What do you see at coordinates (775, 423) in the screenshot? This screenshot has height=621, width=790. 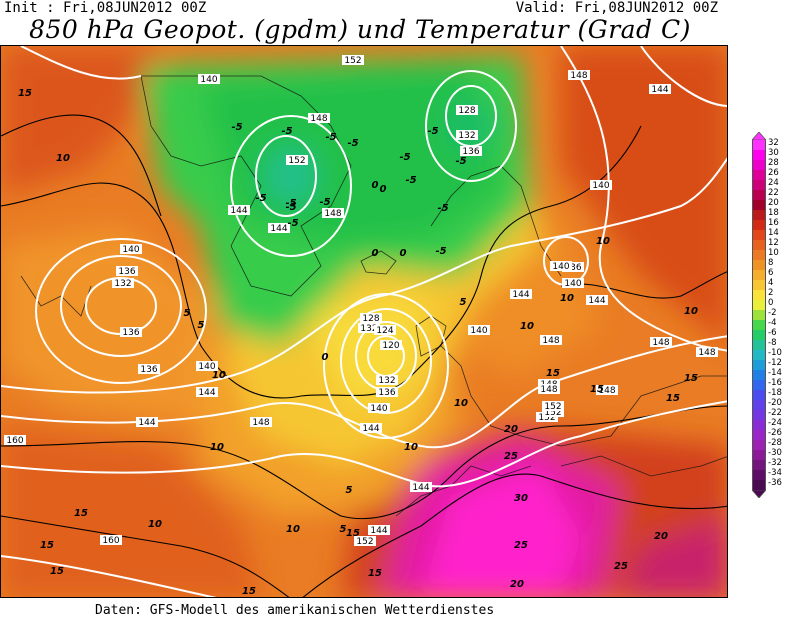 I see `scale-label: -24` at bounding box center [775, 423].